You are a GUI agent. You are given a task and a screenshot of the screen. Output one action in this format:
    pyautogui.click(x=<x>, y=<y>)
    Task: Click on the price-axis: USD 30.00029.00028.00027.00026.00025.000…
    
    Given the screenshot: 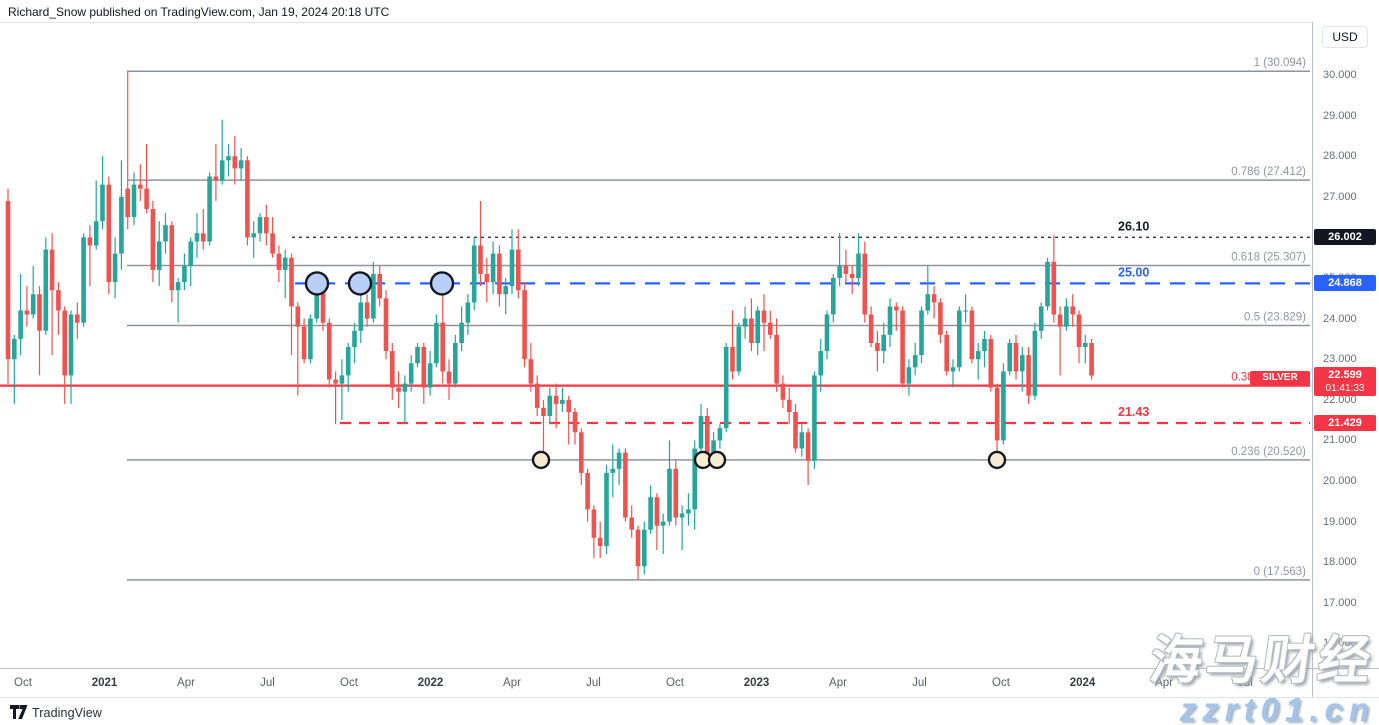 What is the action you would take?
    pyautogui.click(x=1345, y=345)
    